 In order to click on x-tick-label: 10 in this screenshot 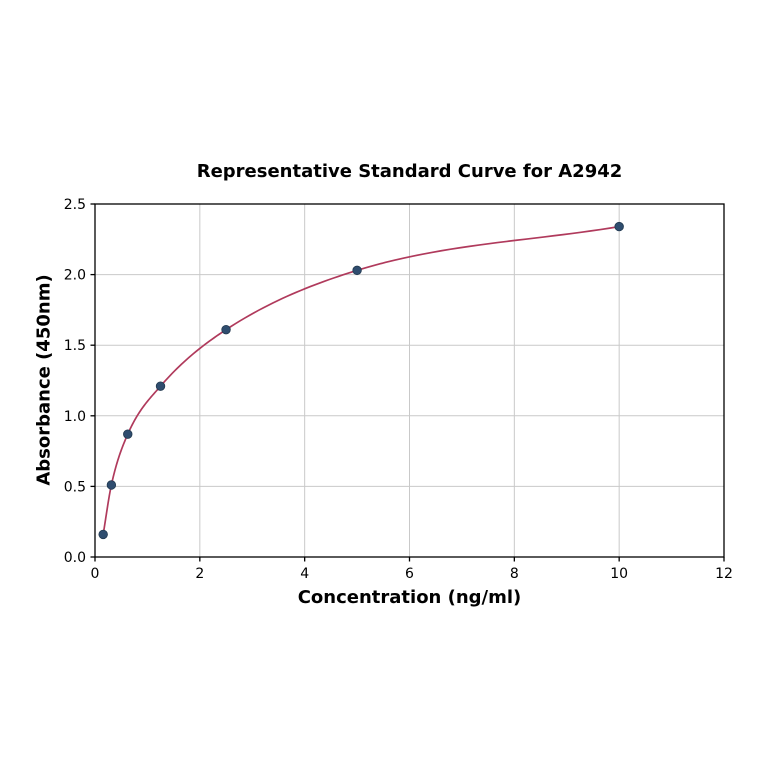, I will do `click(619, 574)`.